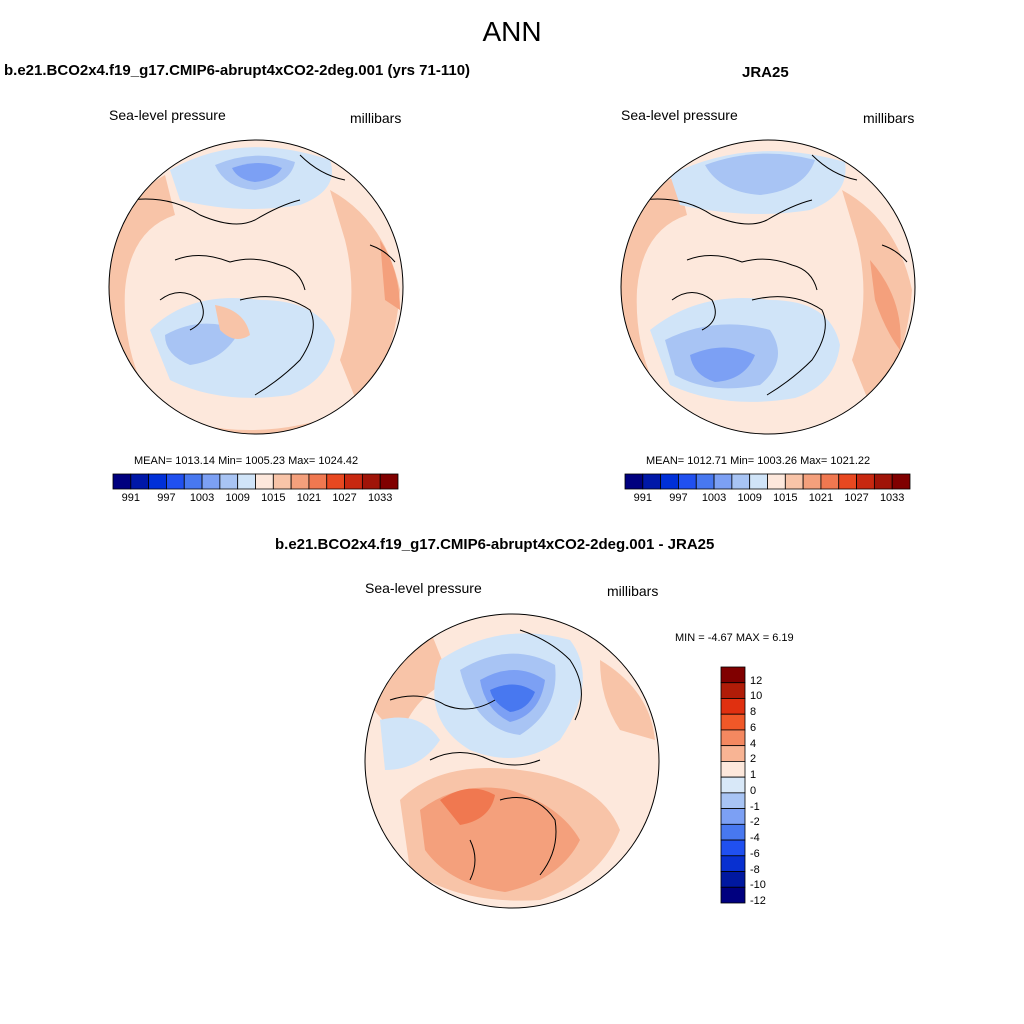 Image resolution: width=1024 pixels, height=1024 pixels. I want to click on panel-3-variable: Sea-level pressure, so click(423, 588).